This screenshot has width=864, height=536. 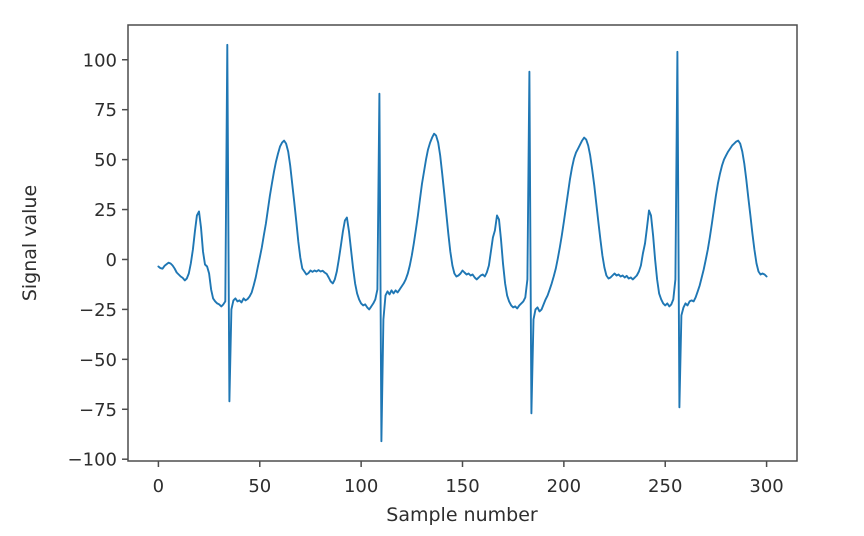 I want to click on y-tick-label: 25, so click(x=105, y=210).